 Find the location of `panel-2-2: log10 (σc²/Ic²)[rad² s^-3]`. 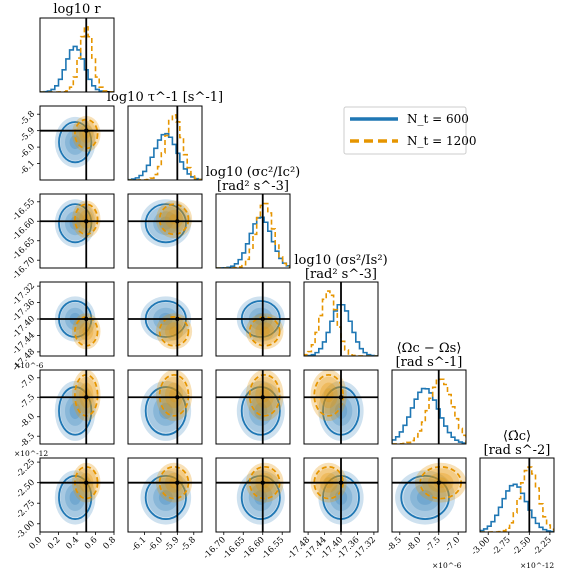

panel-2-2: log10 (σc²/Ic²)[rad² s^-3] is located at coordinates (253, 217).